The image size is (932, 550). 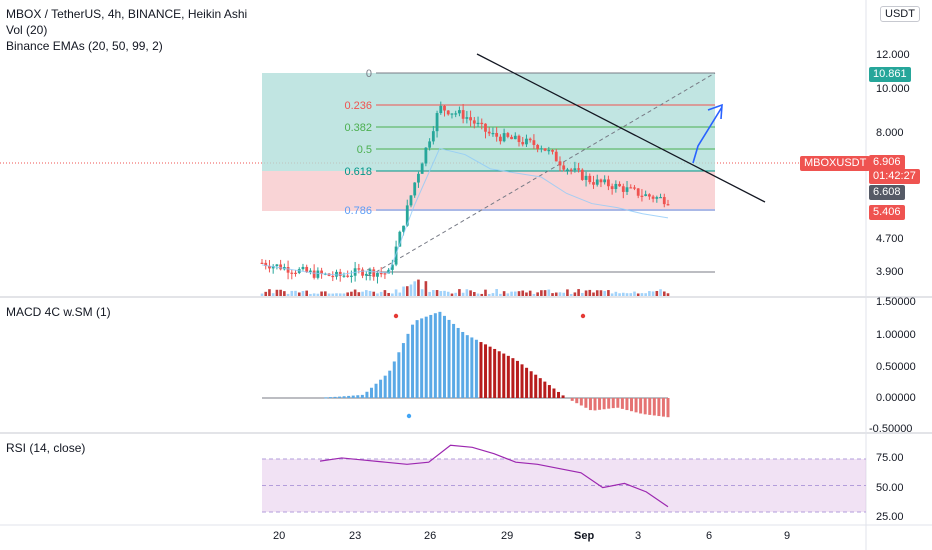 I want to click on fib-level-label: 0.236, so click(x=358, y=106).